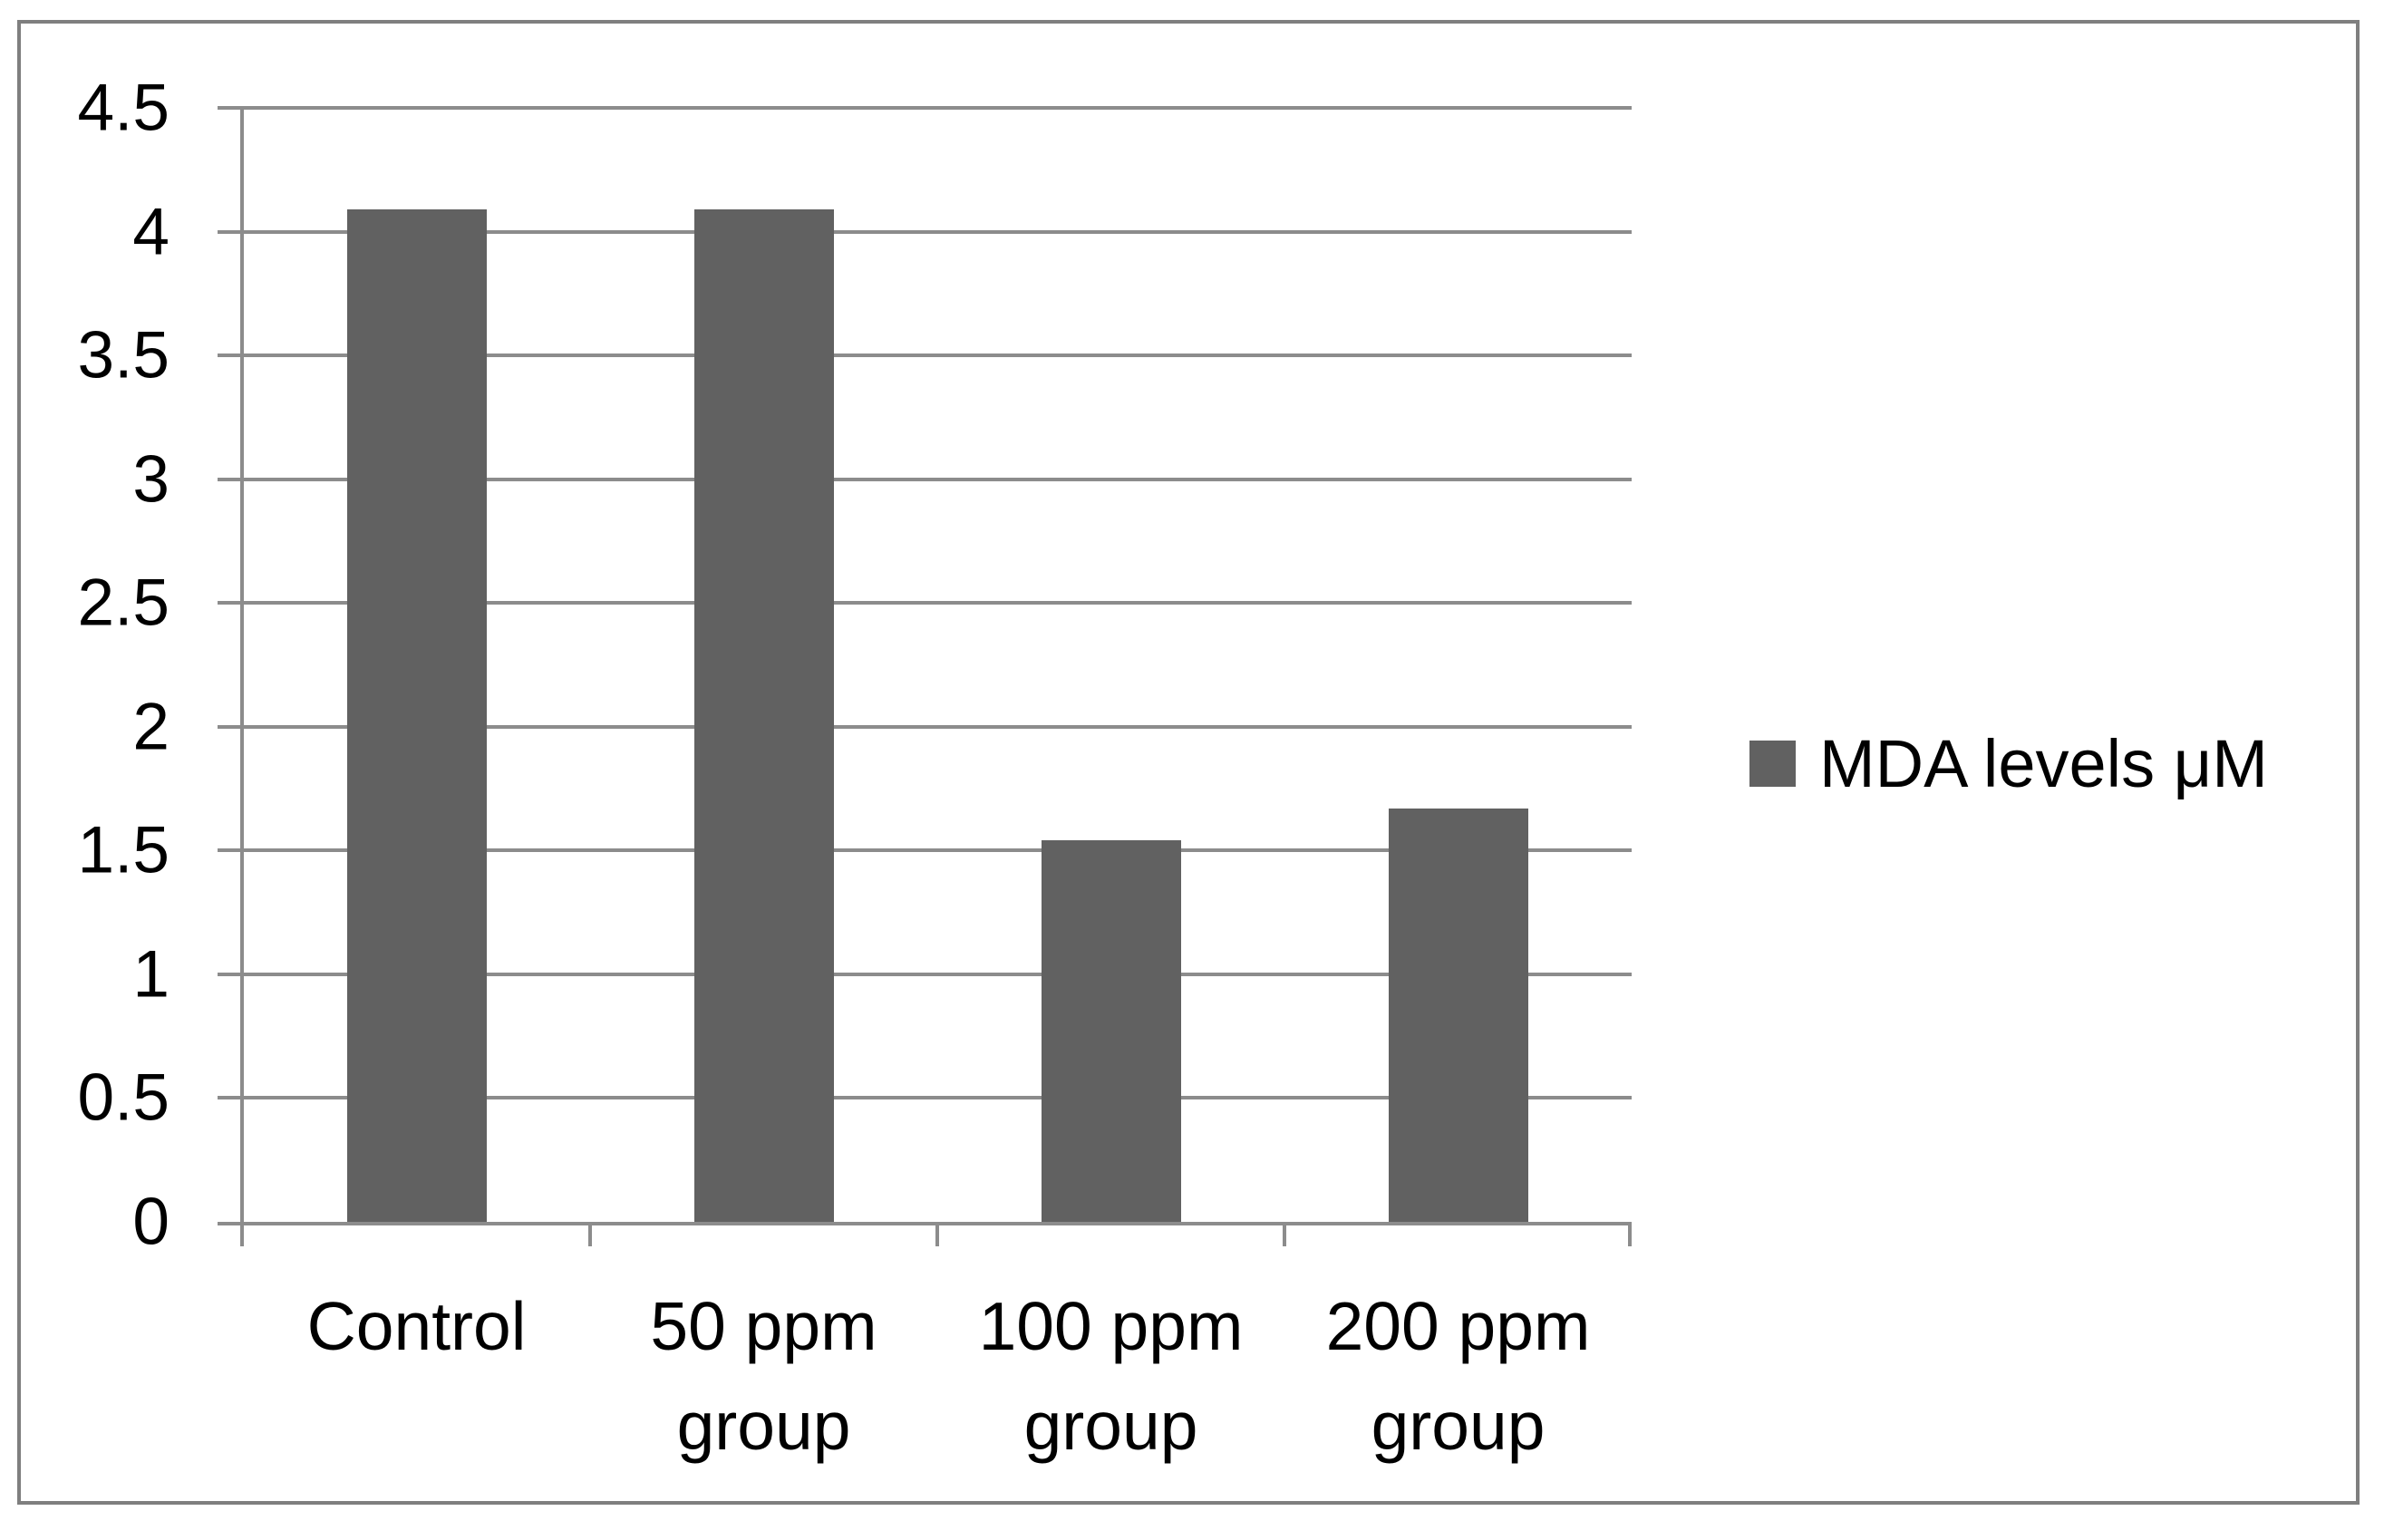  I want to click on bar-200-ppm-group, so click(1458, 1015).